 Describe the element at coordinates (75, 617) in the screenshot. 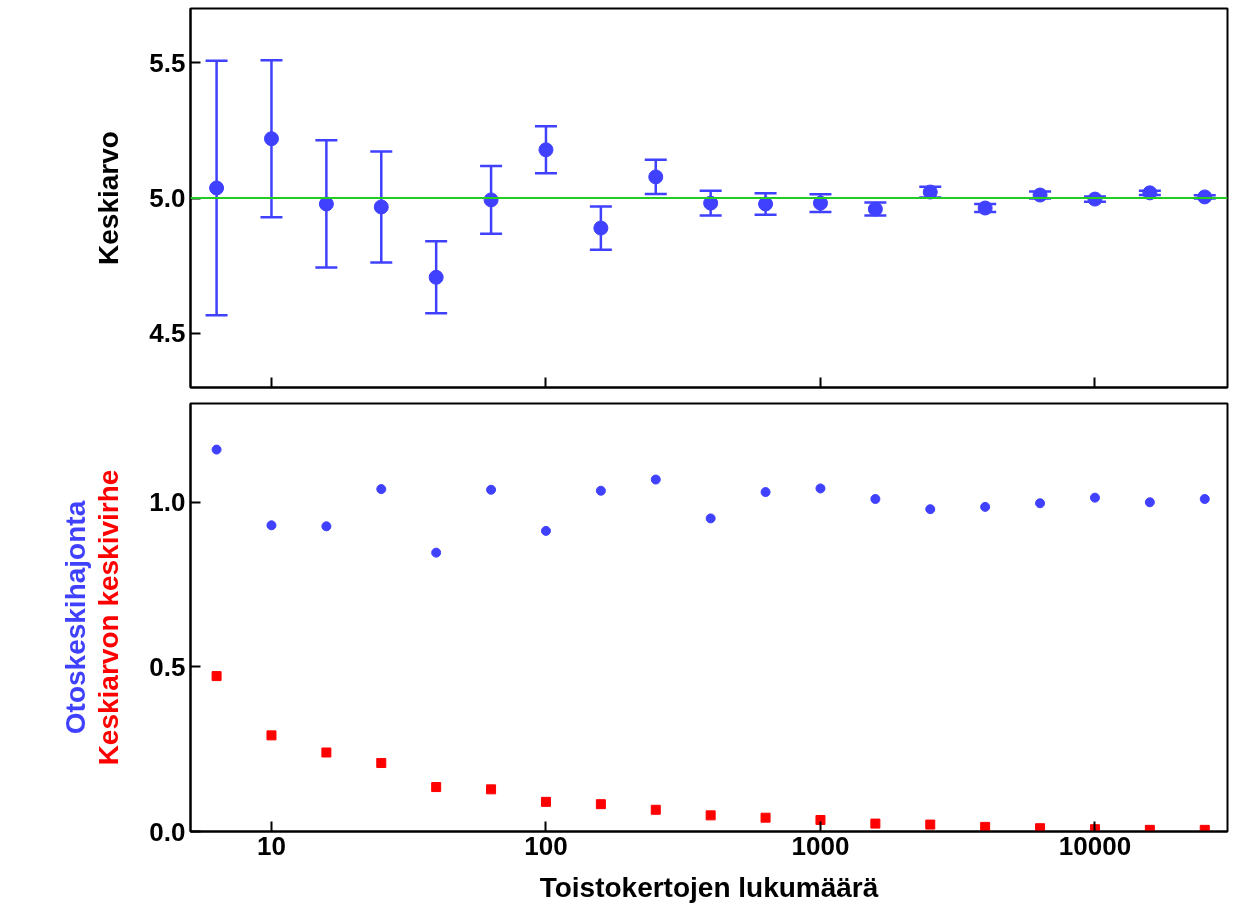

I see `text: Otoskeskihajonta` at that location.